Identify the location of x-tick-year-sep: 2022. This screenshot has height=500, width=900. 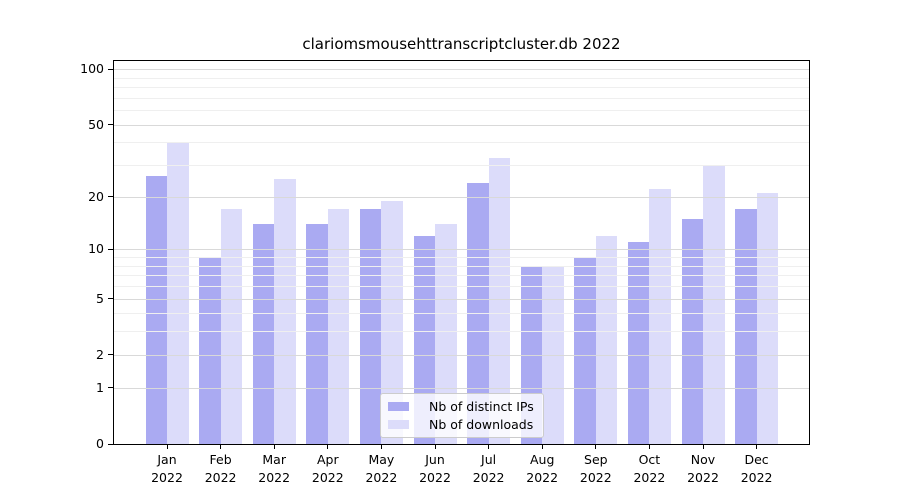
(595, 477).